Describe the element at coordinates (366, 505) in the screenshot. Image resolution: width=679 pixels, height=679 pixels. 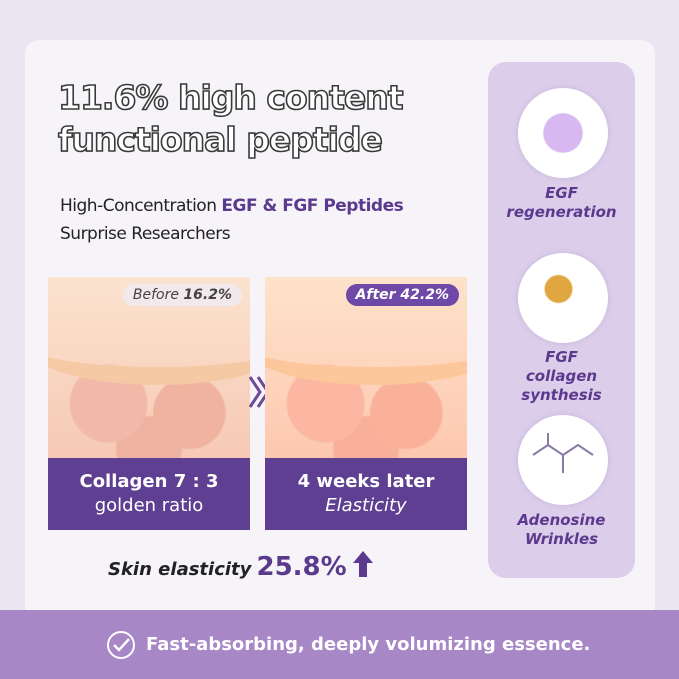
I see `caption-sub: Elasticity` at that location.